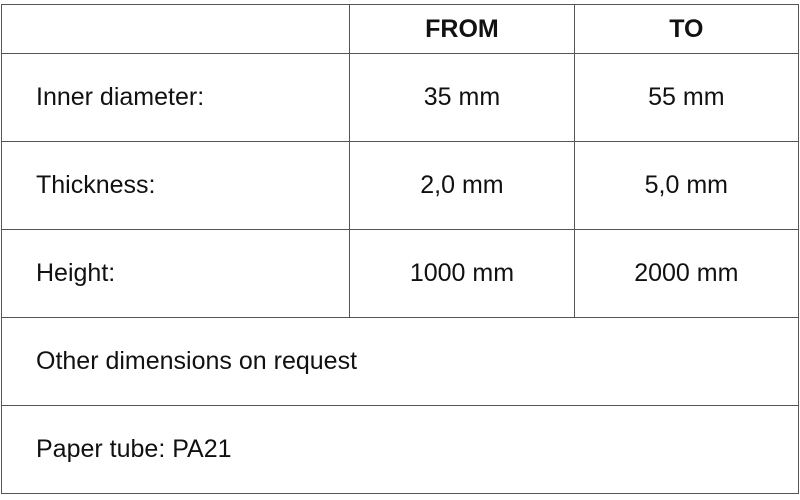 This screenshot has width=800, height=500. Describe the element at coordinates (462, 273) in the screenshot. I see `row-from: 1000 mm` at that location.